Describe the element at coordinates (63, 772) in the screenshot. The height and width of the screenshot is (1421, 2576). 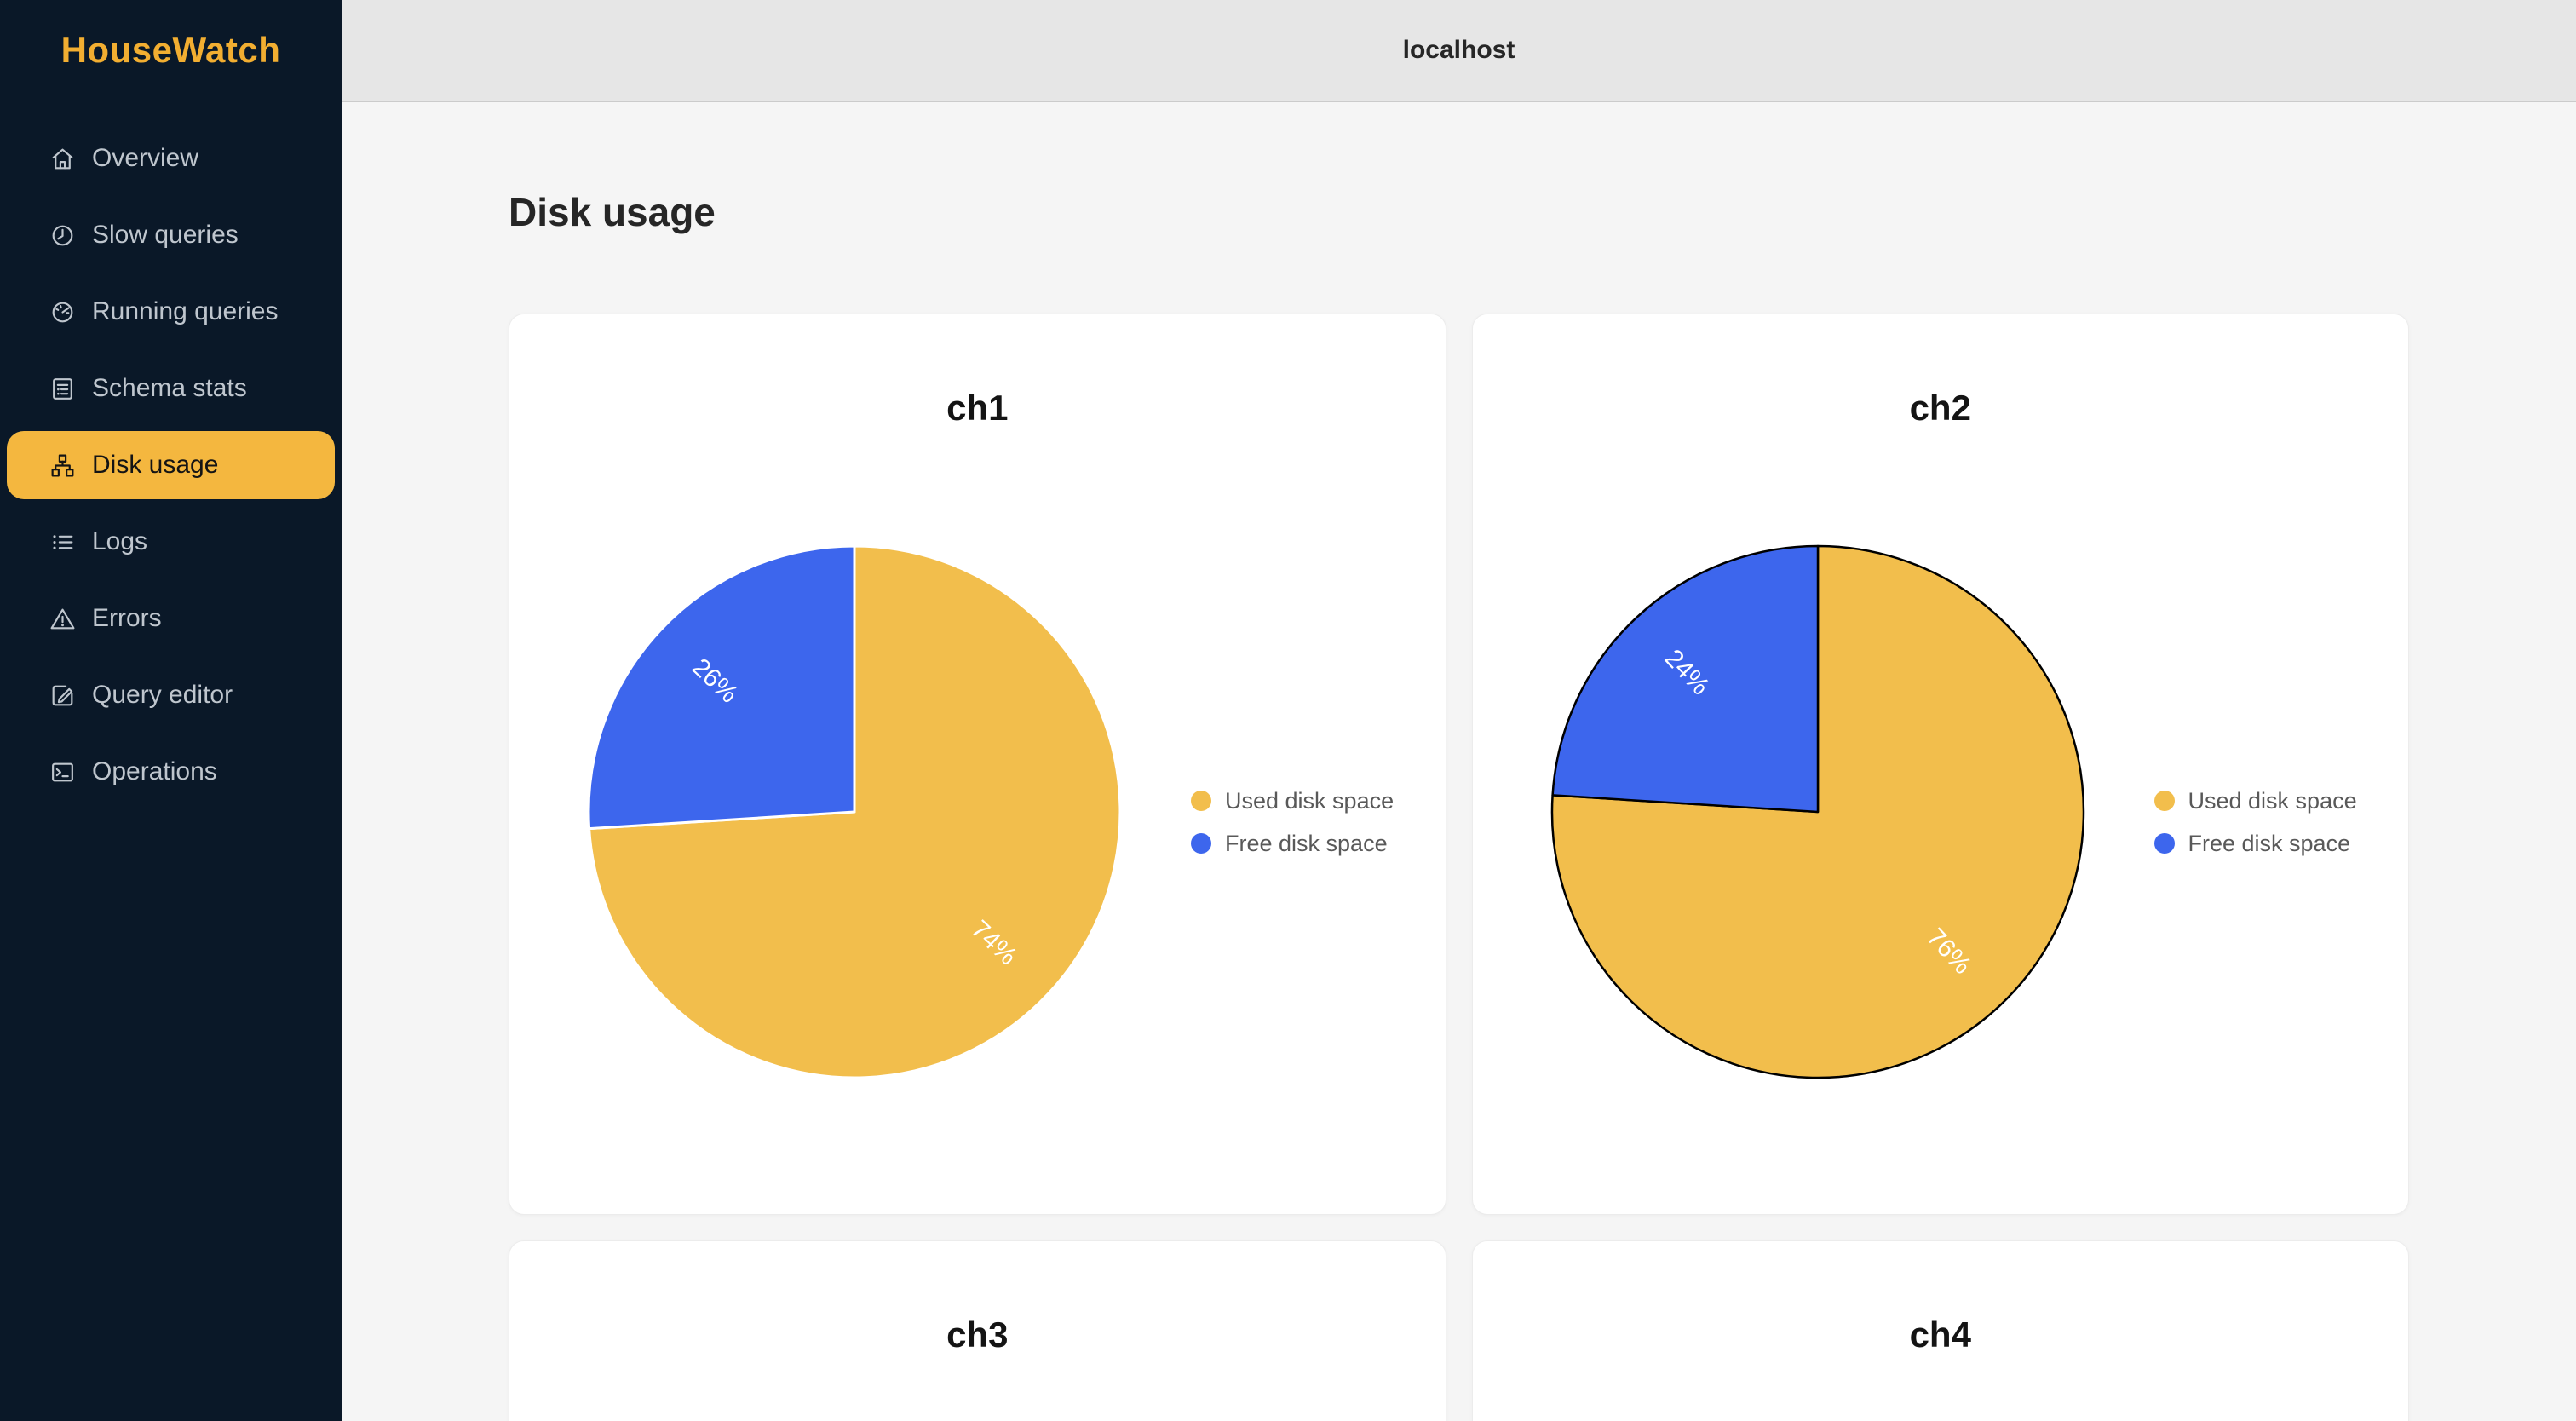
I see `terminal-icon` at that location.